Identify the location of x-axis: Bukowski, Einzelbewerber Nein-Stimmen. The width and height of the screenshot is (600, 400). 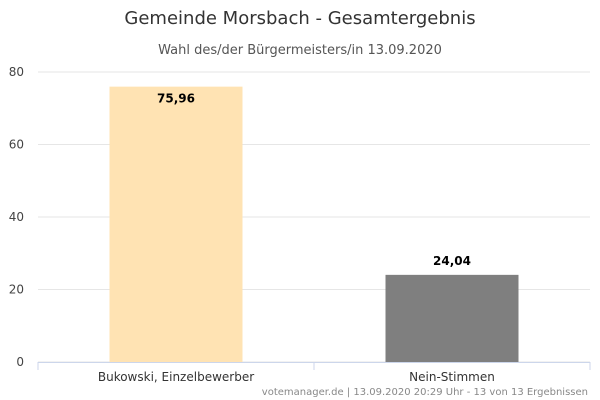
(314, 373).